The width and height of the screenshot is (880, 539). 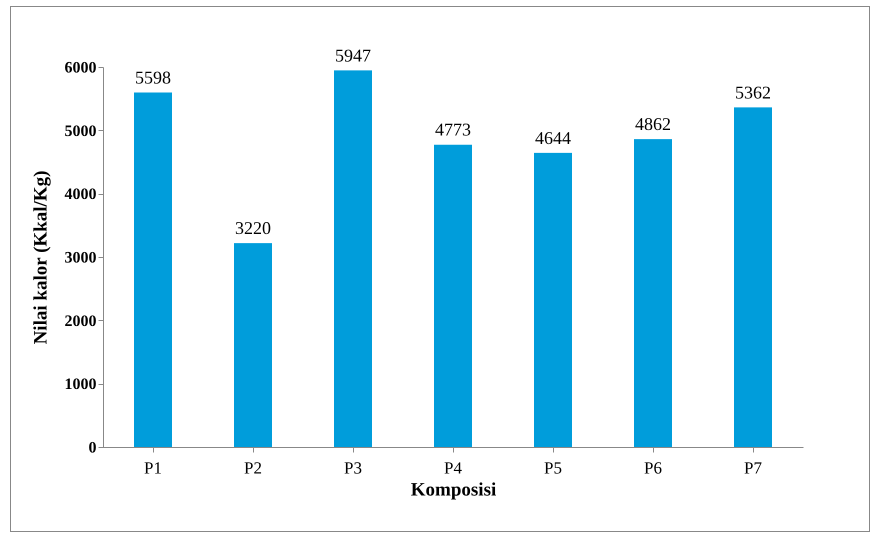 I want to click on x-tick-label: P5, so click(x=553, y=468).